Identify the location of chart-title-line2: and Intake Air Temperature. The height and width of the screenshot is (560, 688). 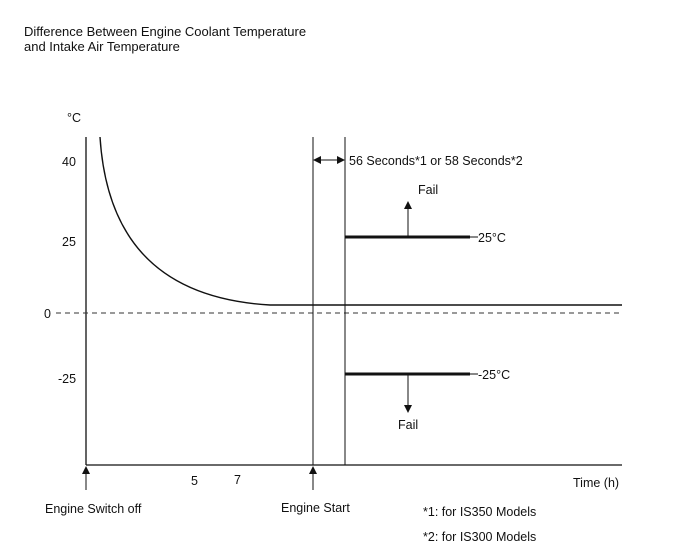
(102, 46).